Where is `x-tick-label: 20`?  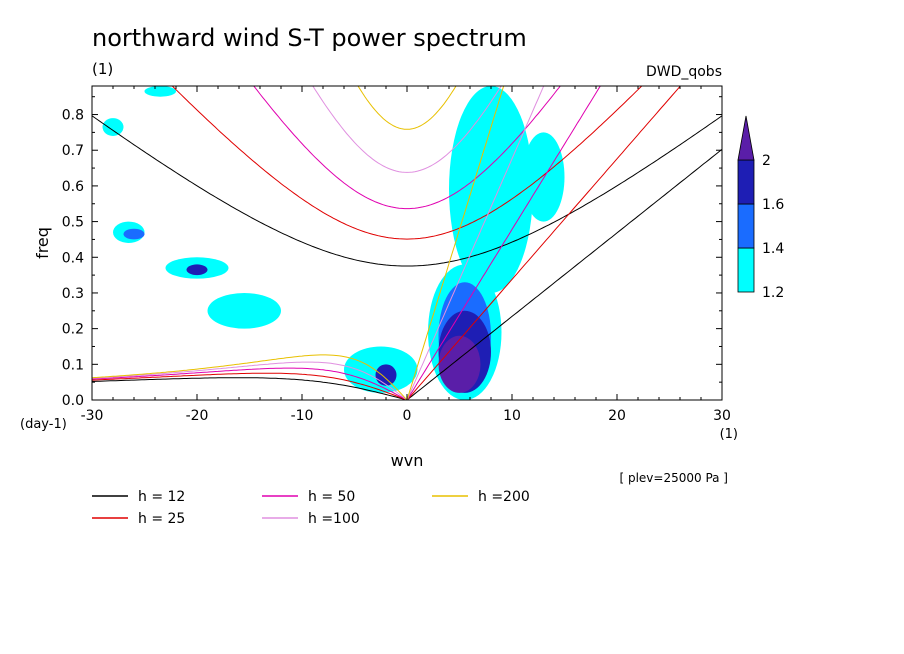
x-tick-label: 20 is located at coordinates (617, 416).